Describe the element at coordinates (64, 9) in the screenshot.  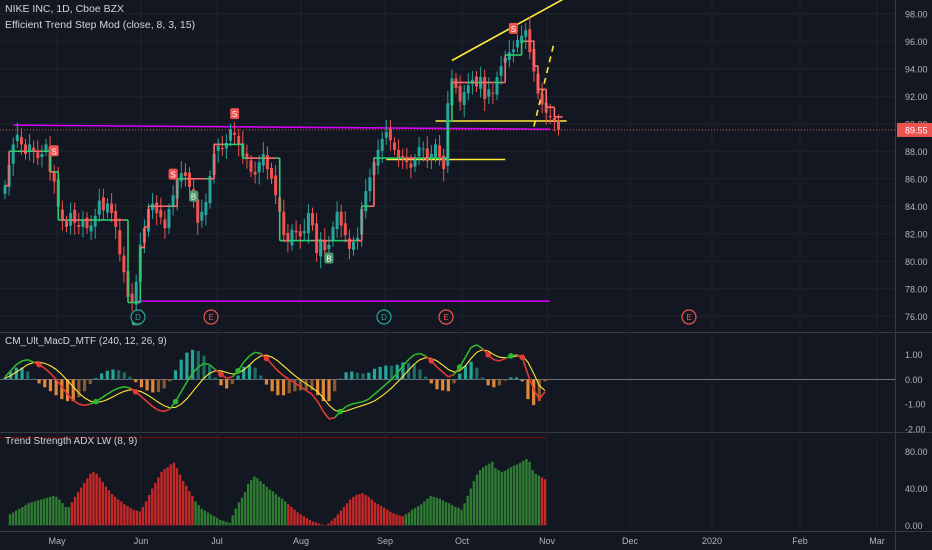
I see `symbol-title: NIKE INC, 1D, Cboe BZX` at that location.